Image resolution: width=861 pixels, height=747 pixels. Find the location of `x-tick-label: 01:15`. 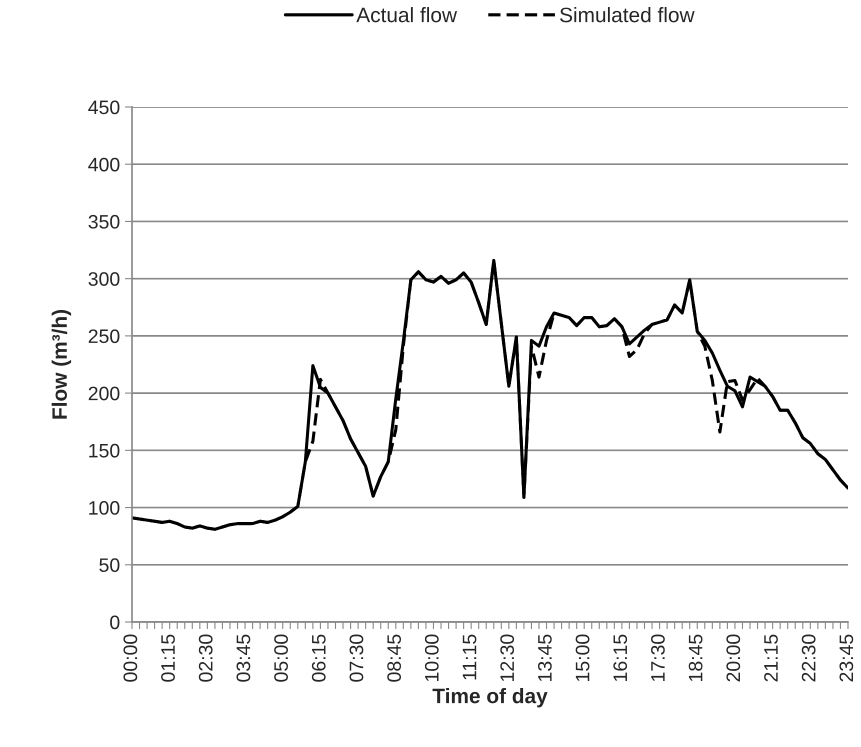

x-tick-label: 01:15 is located at coordinates (168, 658).